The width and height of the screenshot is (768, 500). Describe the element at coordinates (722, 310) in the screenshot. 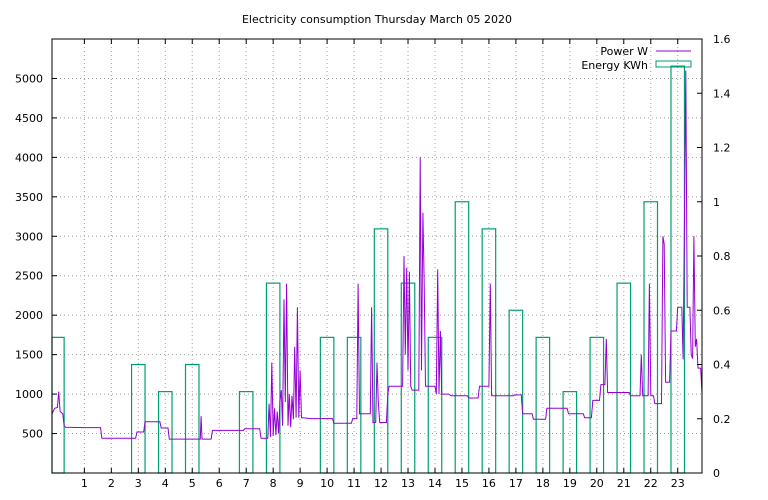

I see `y-right-tick-label: 0.6` at that location.